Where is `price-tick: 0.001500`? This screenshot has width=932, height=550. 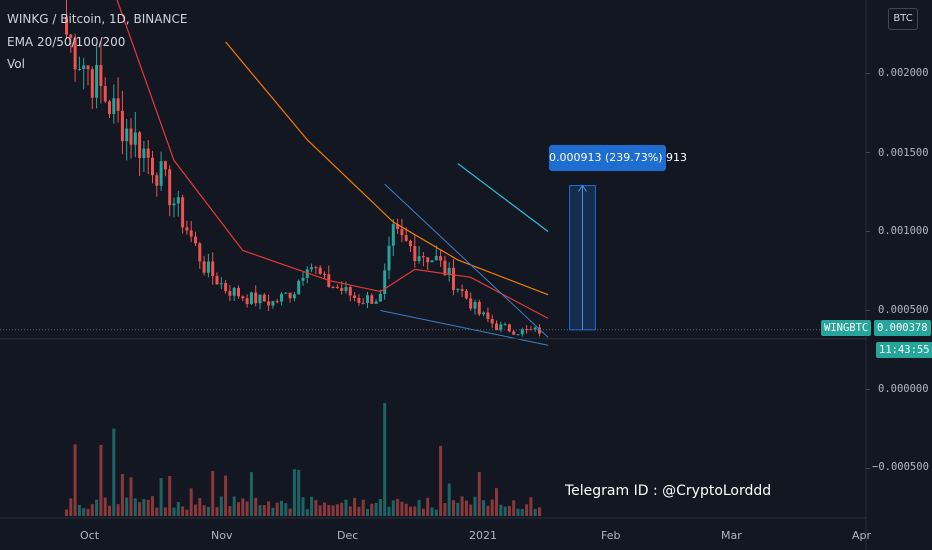
price-tick: 0.001500 is located at coordinates (903, 153).